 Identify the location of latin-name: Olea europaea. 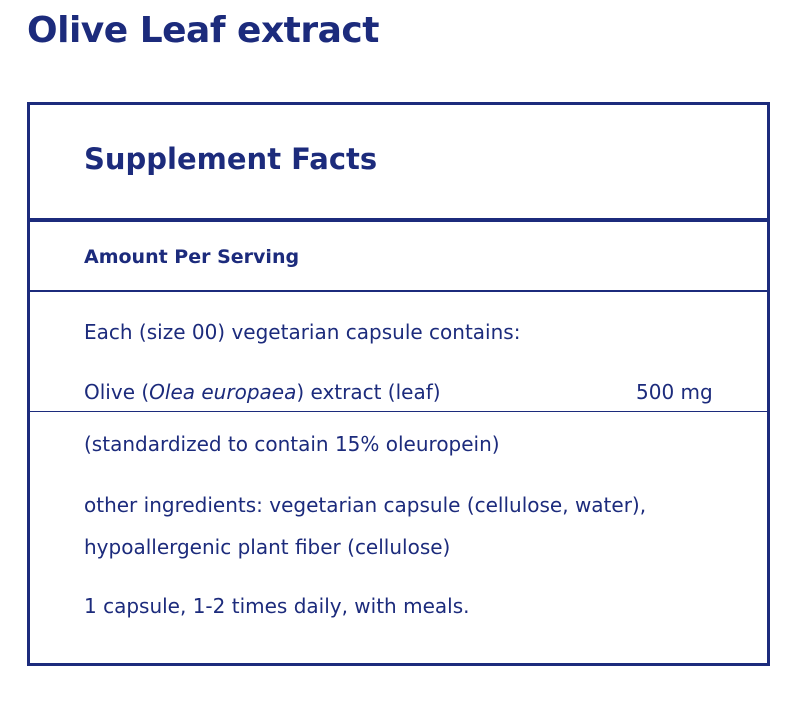
(223, 392).